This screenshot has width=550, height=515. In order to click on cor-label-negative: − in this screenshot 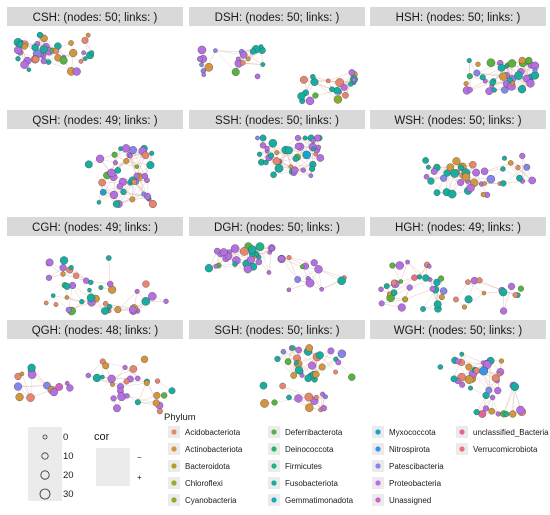, I will do `click(139, 457)`.